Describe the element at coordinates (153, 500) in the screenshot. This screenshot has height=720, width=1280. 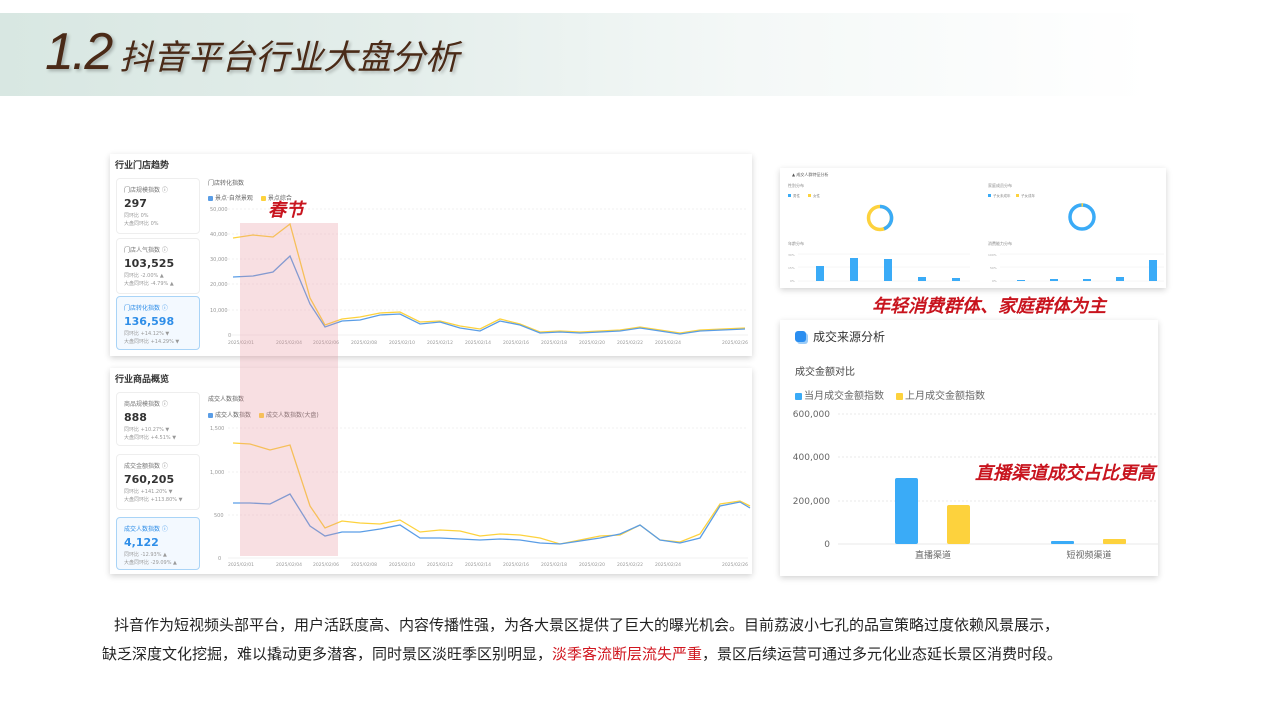
I see `kpi-change-market: 大盘同环比 +113.80% ▼` at that location.